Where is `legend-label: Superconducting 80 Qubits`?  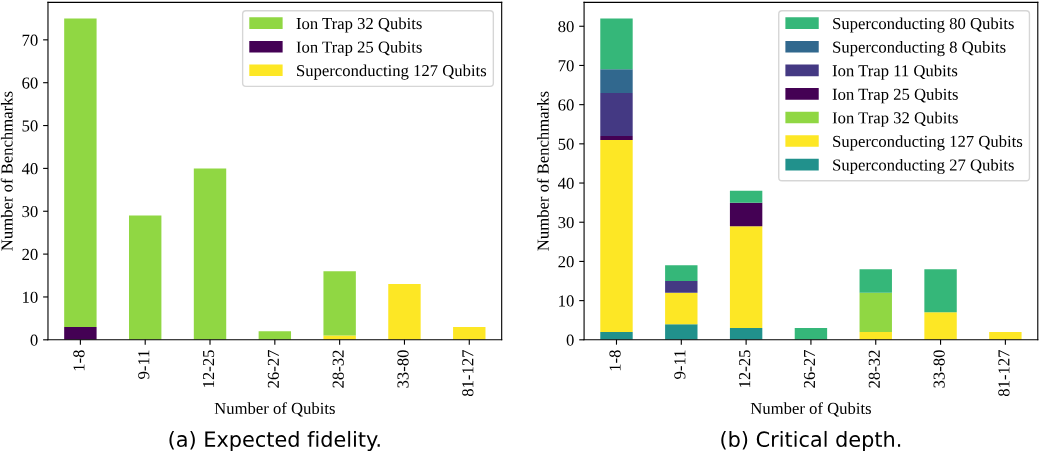 legend-label: Superconducting 80 Qubits is located at coordinates (923, 25).